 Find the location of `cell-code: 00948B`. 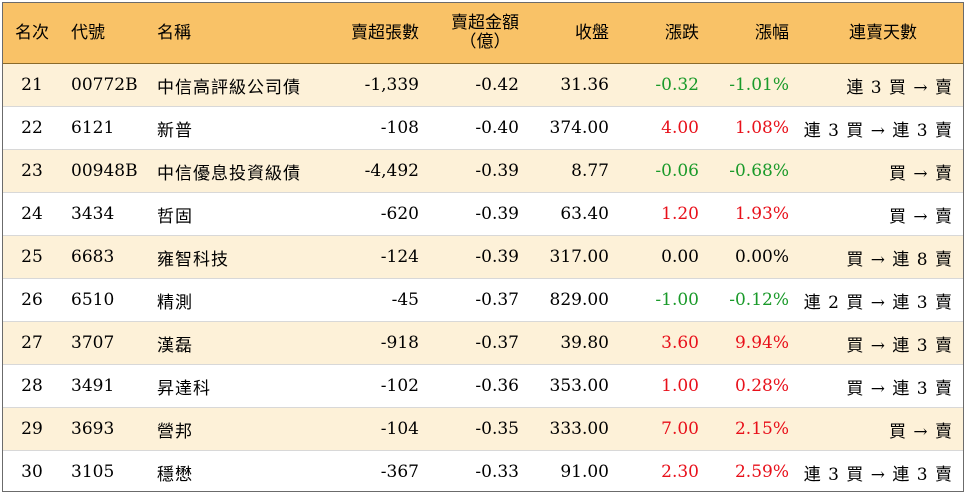

cell-code: 00948B is located at coordinates (104, 171).